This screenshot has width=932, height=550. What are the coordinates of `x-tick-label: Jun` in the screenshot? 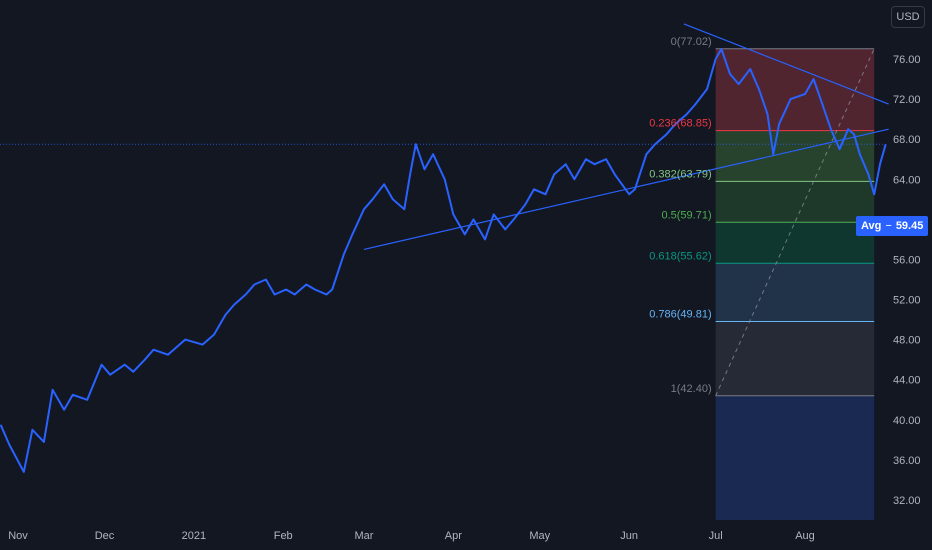 It's located at (629, 536).